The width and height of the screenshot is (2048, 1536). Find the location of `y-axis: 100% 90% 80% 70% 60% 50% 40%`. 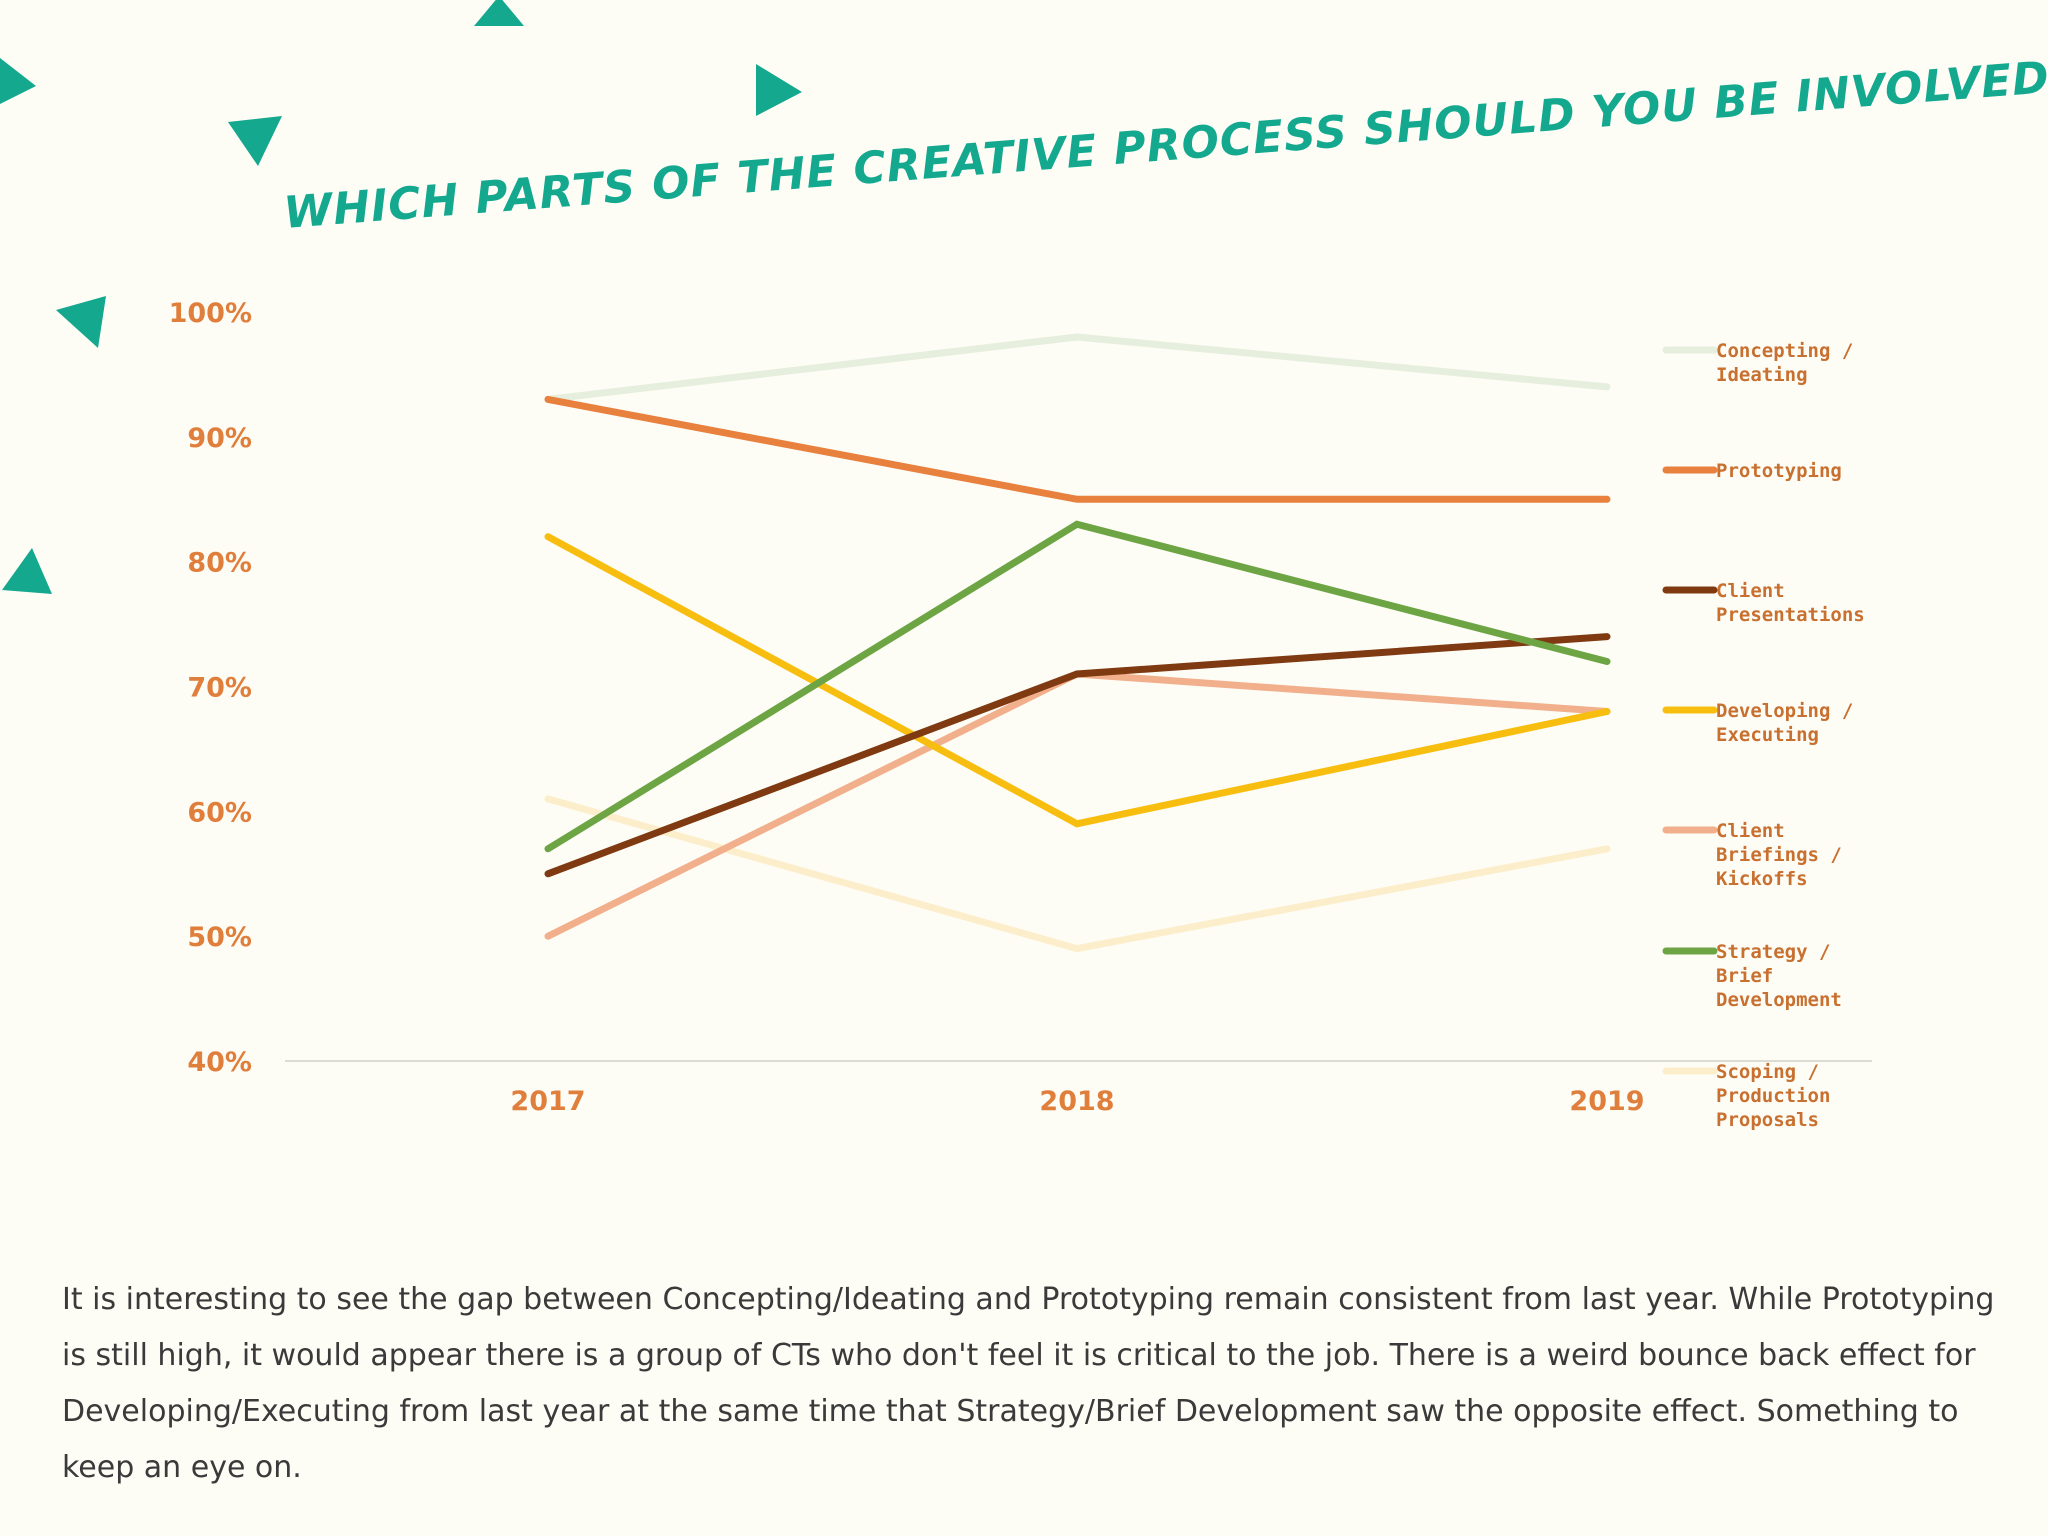

y-axis: 100% 90% 80% 70% 60% 50% 40% is located at coordinates (210, 688).